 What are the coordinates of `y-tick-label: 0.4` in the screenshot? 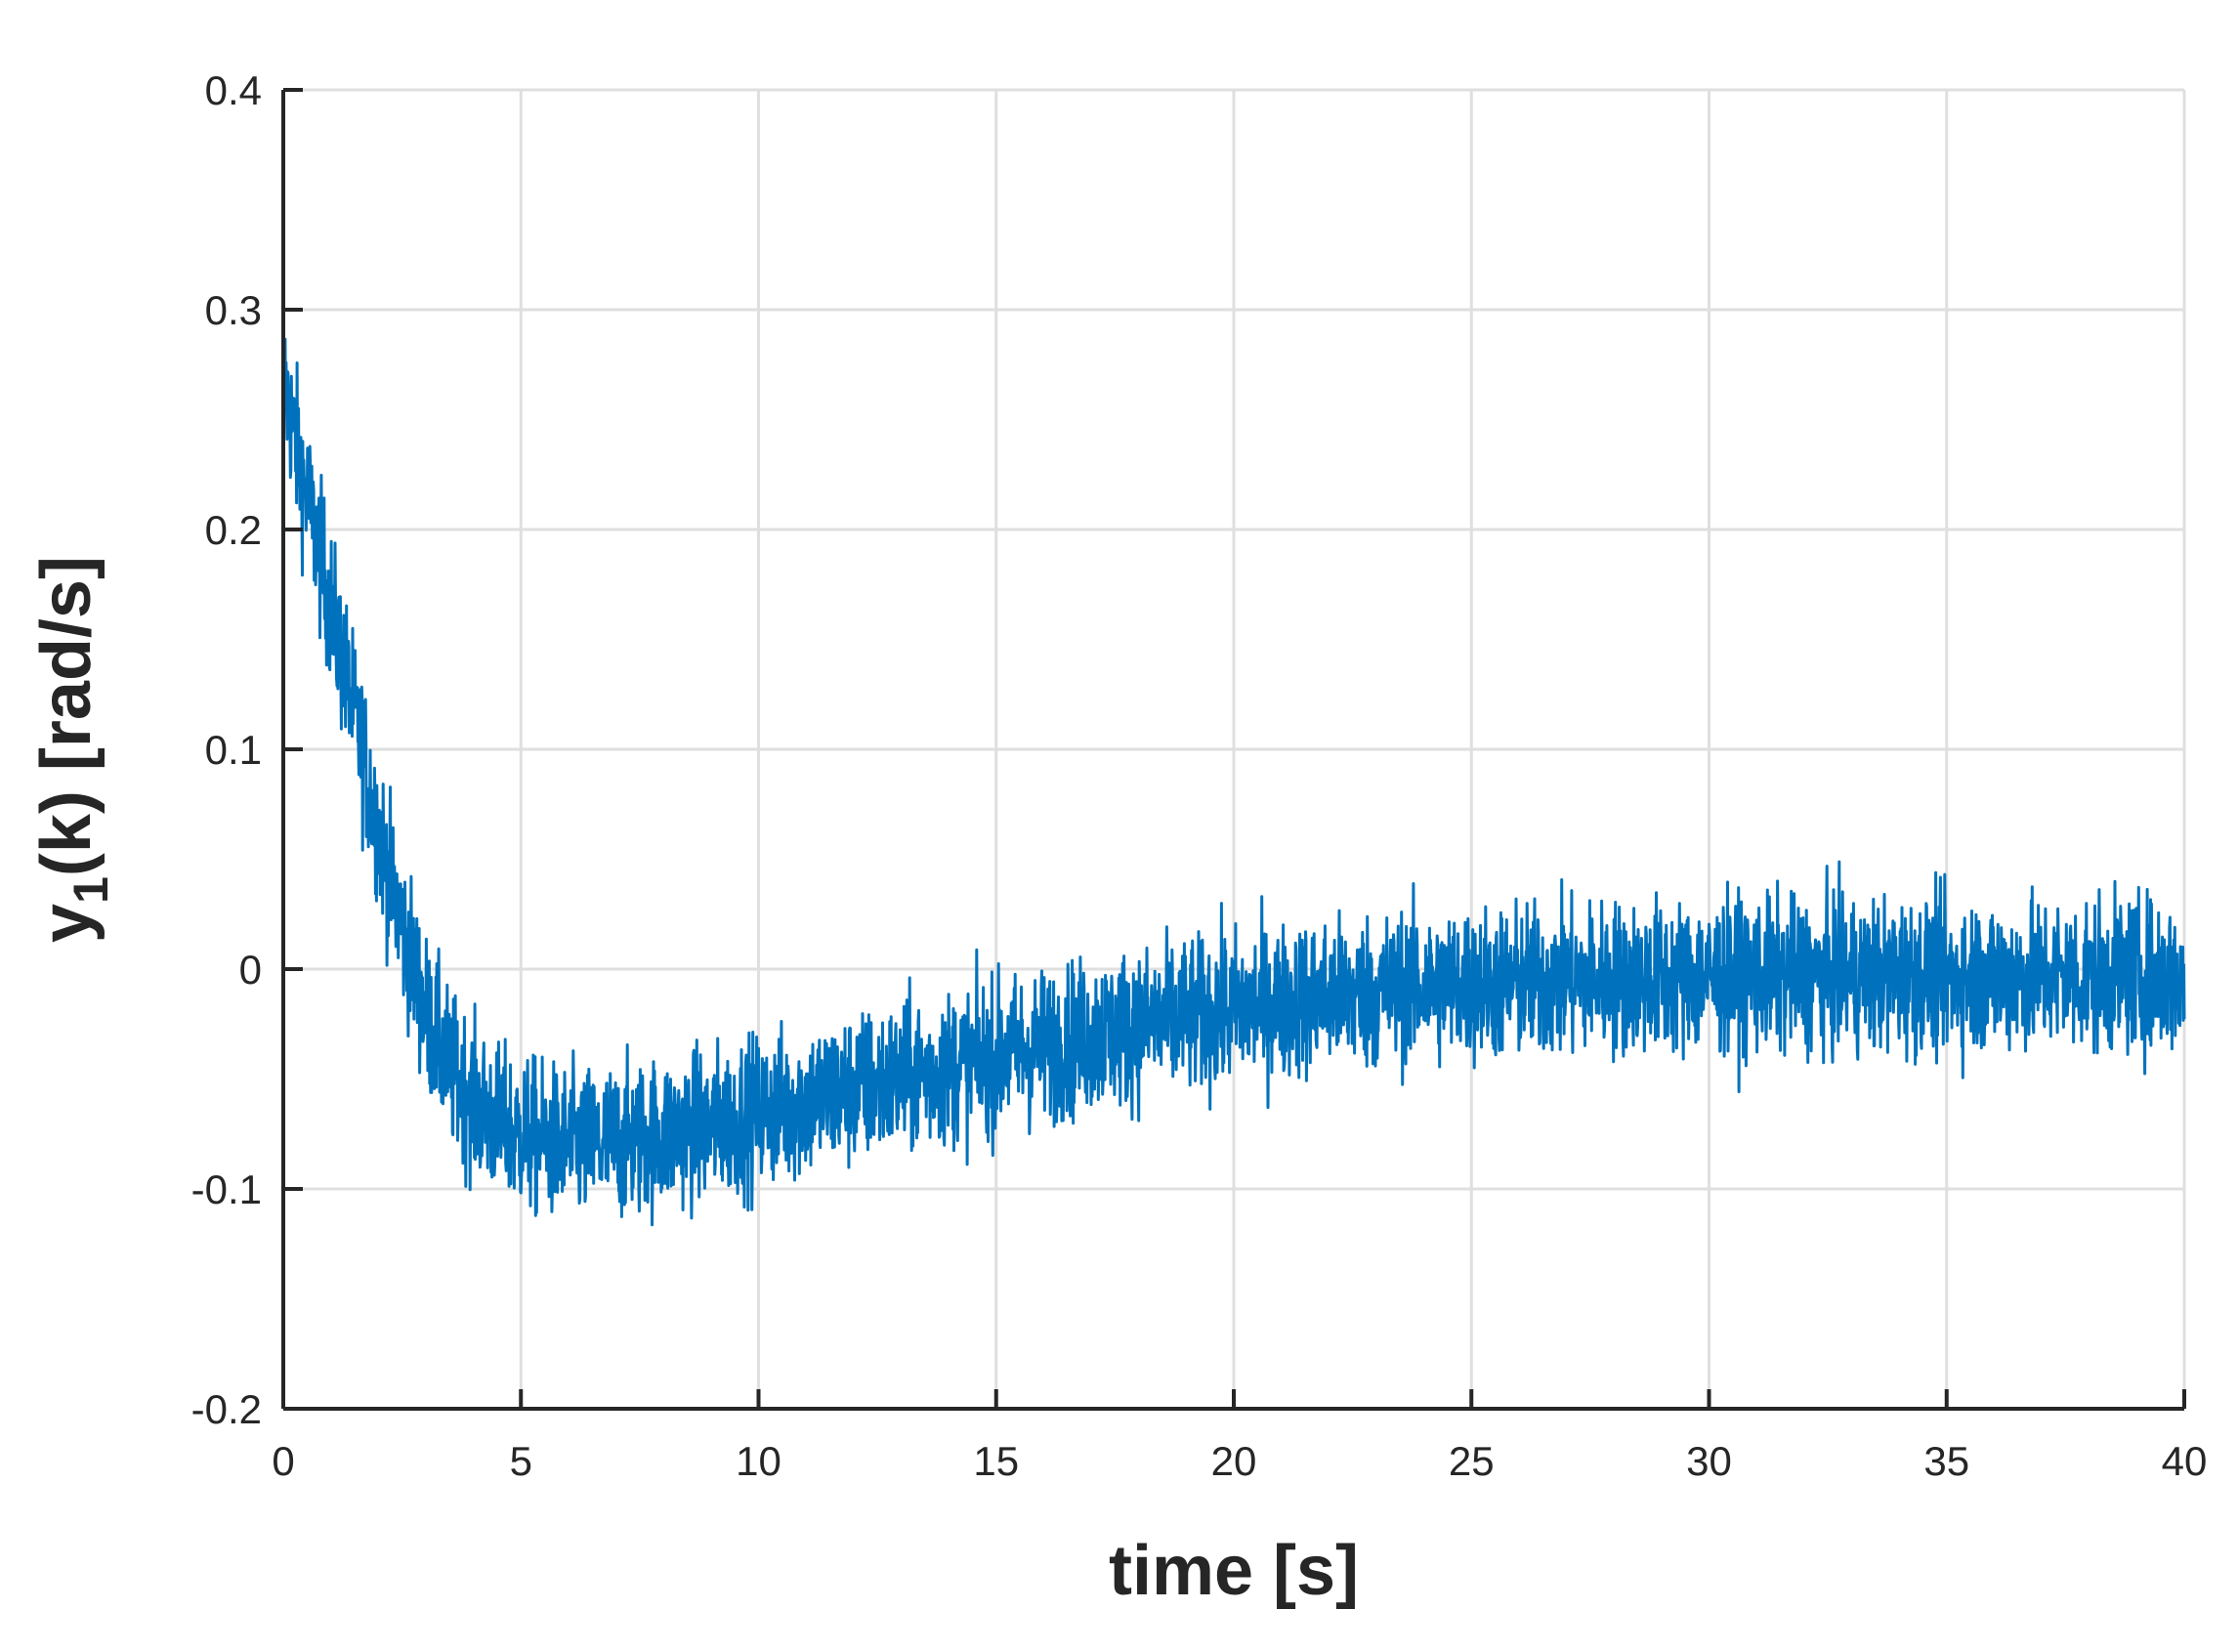 It's located at (234, 90).